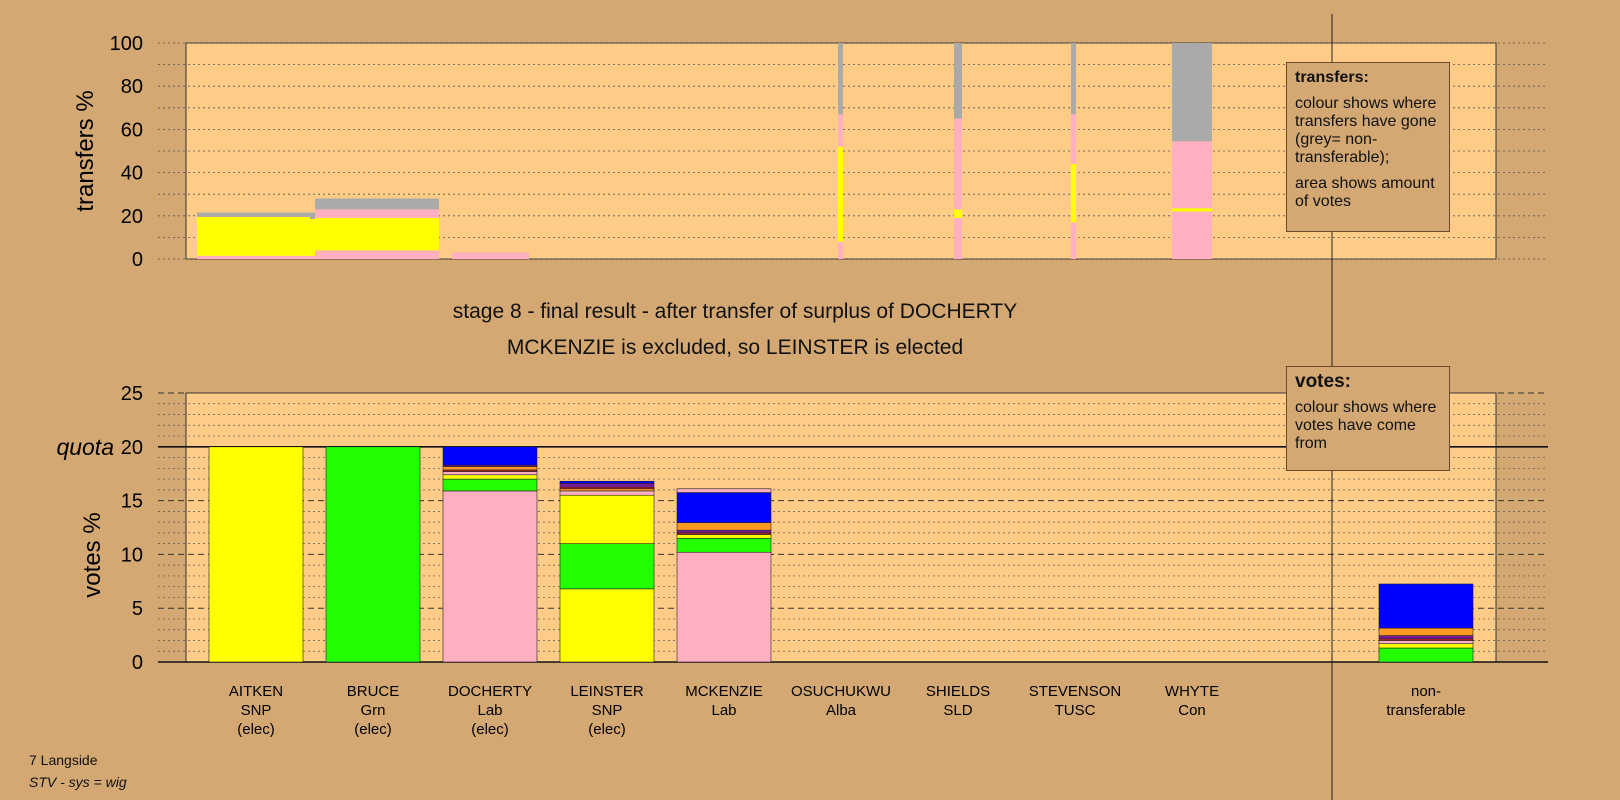 This screenshot has height=800, width=1620. I want to click on constituency-label: 7 Langside, so click(63, 760).